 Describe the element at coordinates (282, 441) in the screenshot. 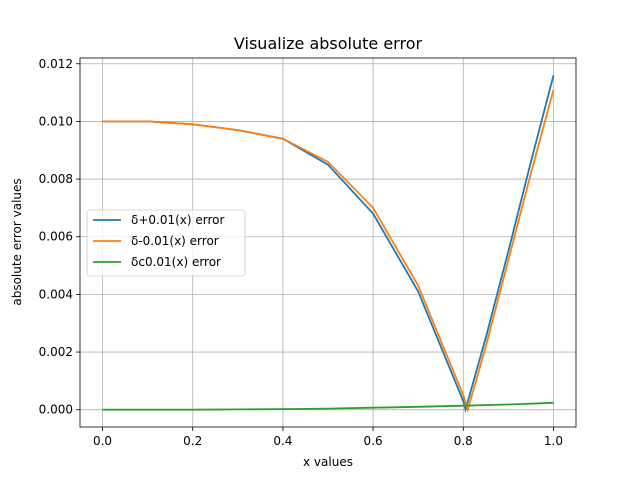

I see `x-tick-label: 0.4` at that location.